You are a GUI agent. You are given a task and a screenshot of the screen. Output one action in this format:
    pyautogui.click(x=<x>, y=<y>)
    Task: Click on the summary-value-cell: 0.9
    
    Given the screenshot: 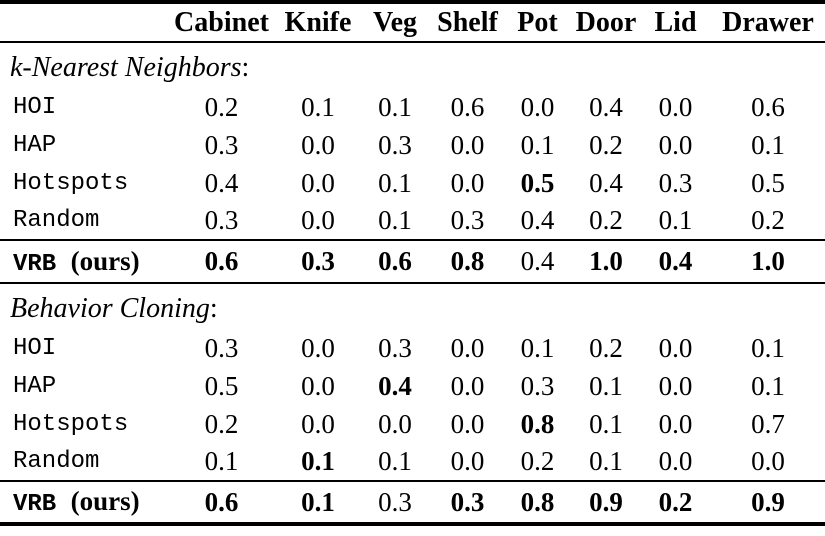 What is the action you would take?
    pyautogui.click(x=768, y=501)
    